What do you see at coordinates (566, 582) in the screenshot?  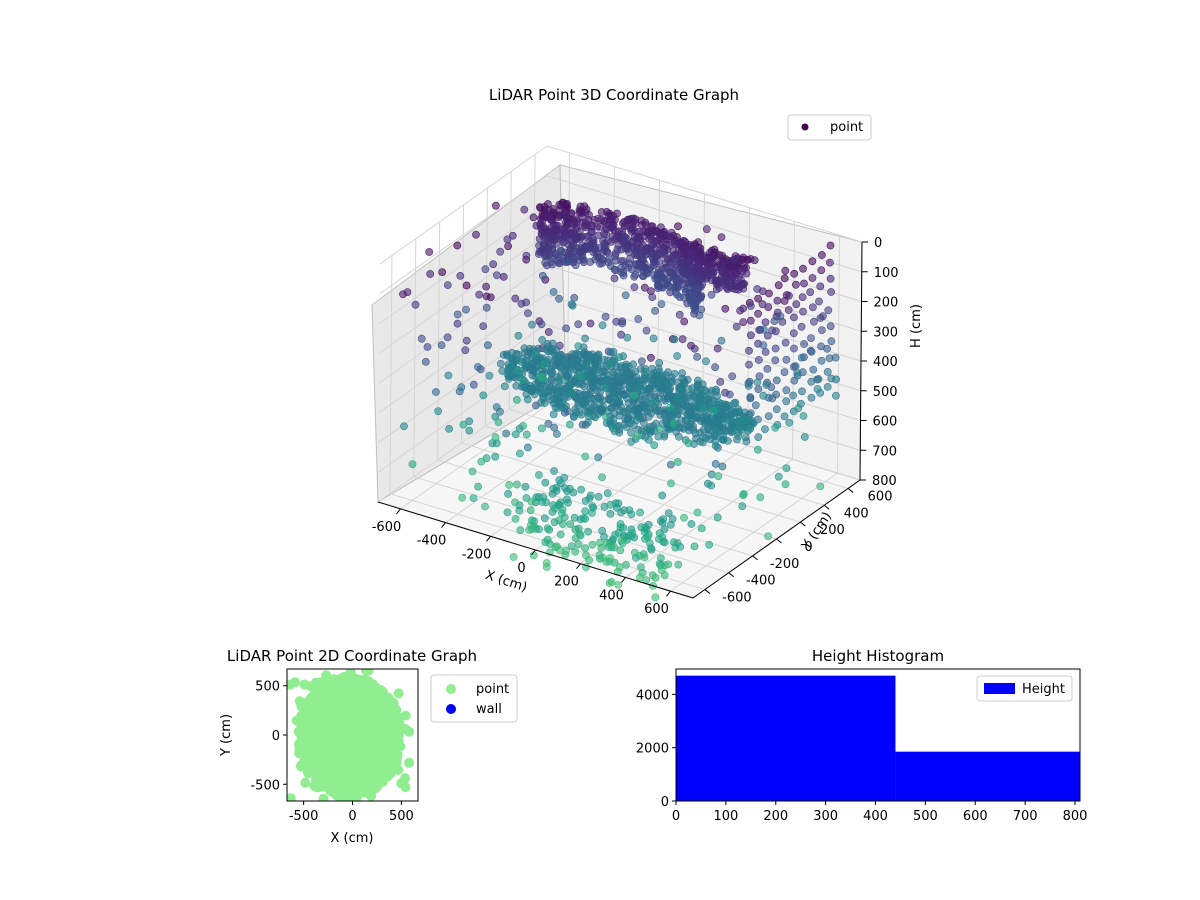 I see `x-tick-label-4: 200` at bounding box center [566, 582].